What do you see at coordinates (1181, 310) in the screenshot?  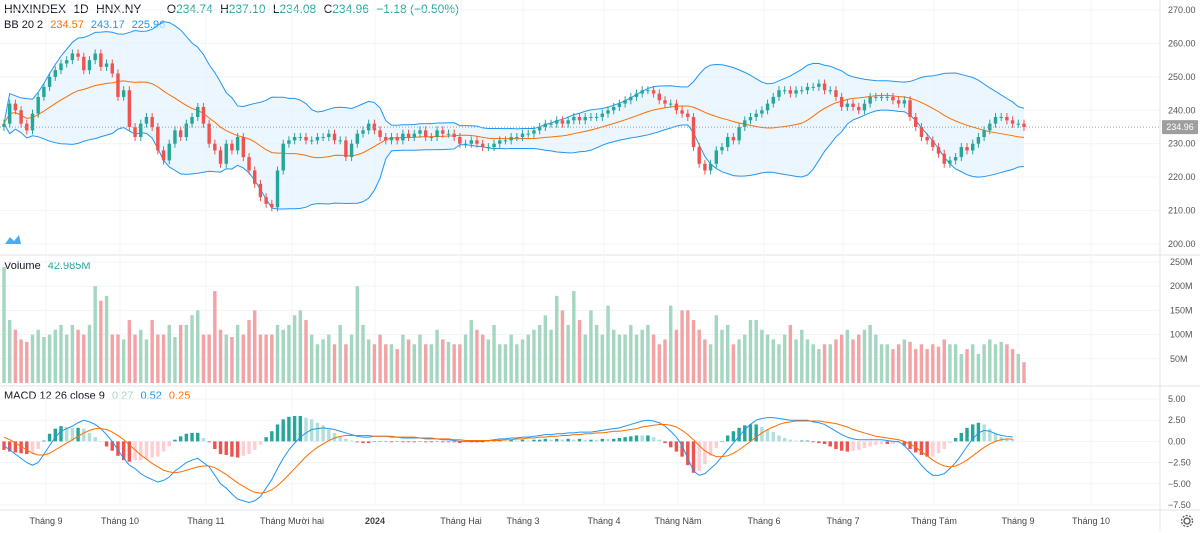 I see `volume-tick-label: 150M` at bounding box center [1181, 310].